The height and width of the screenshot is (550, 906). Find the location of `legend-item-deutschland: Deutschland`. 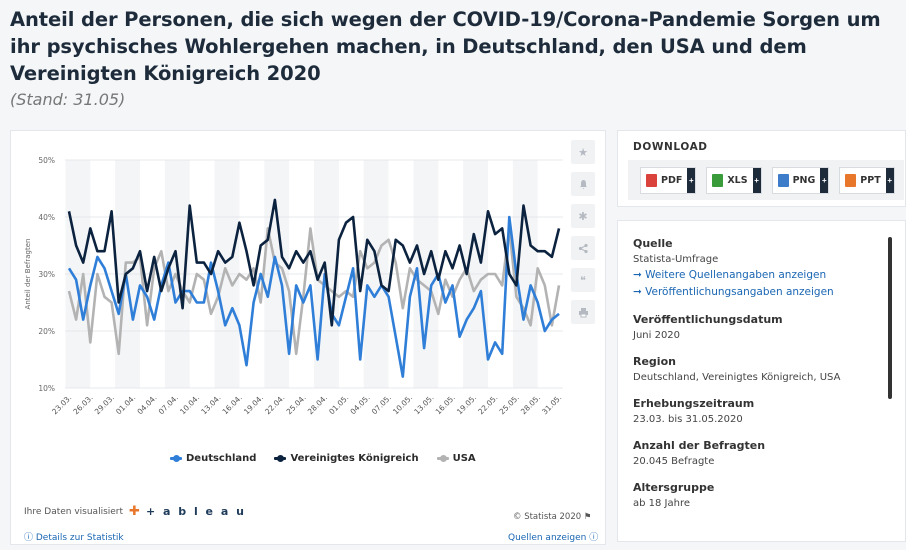

legend-item-deutschland: Deutschland is located at coordinates (213, 458).